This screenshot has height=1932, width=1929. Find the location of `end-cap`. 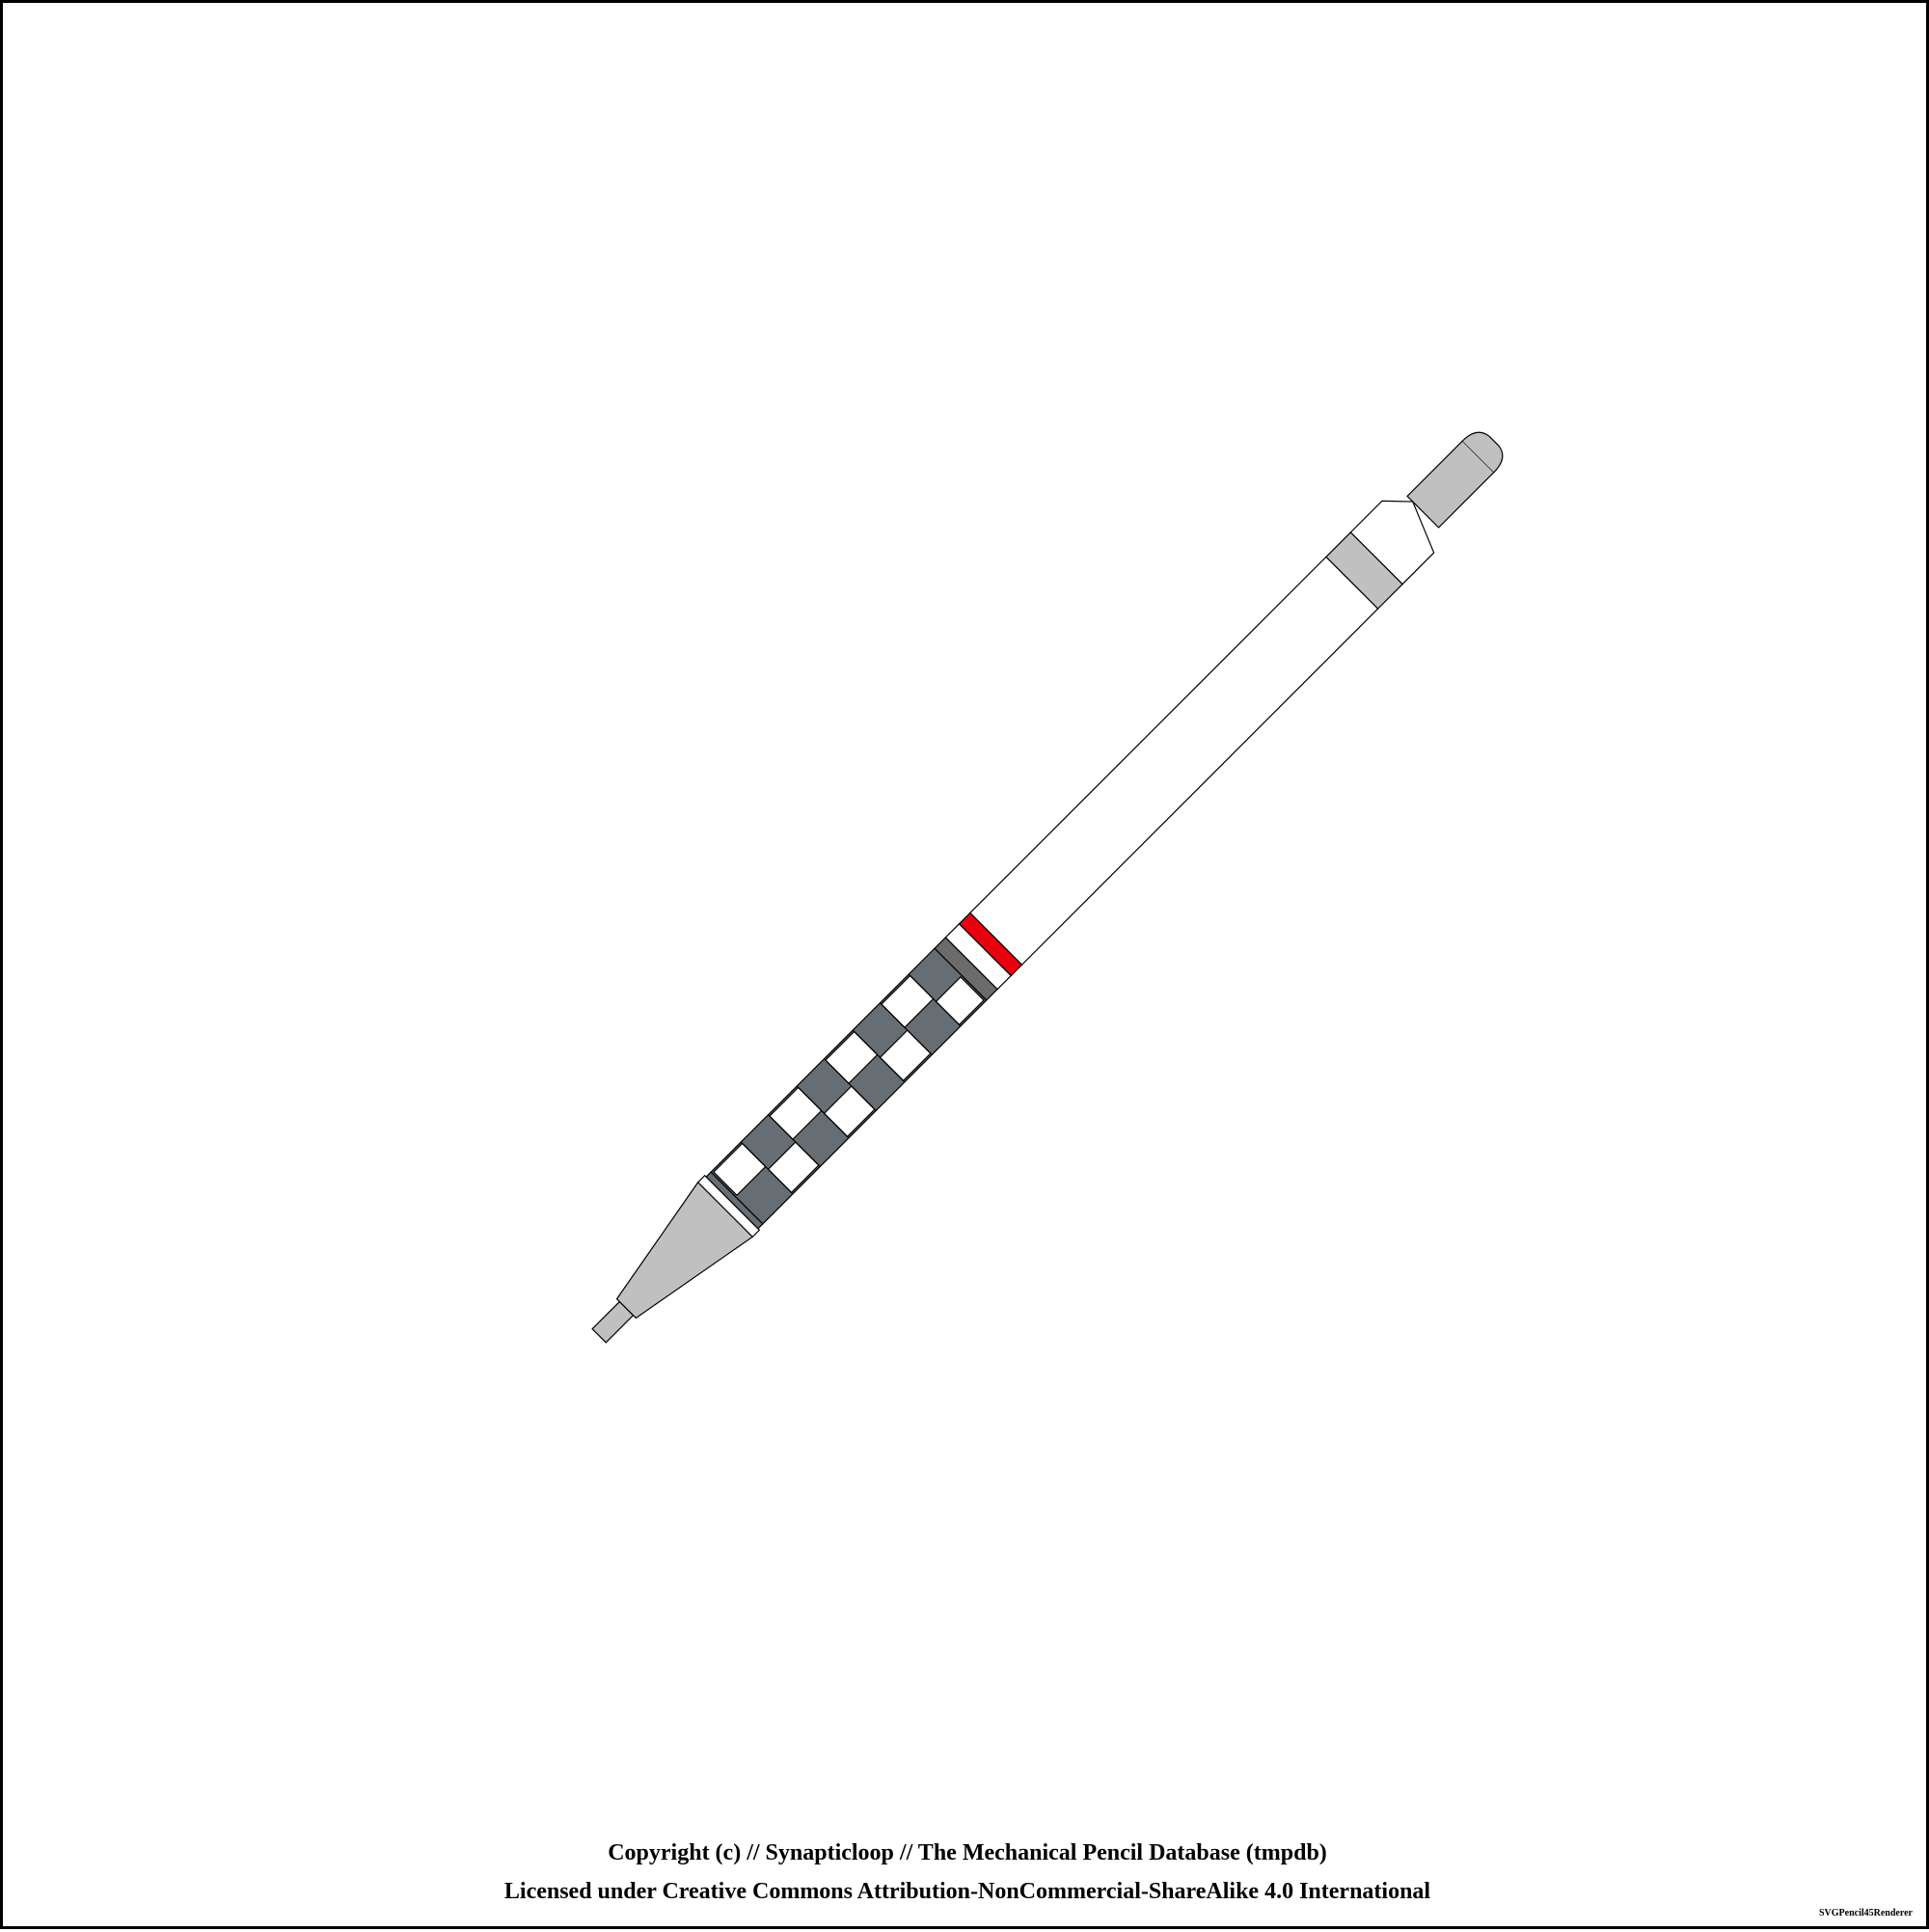

end-cap is located at coordinates (1392, 542).